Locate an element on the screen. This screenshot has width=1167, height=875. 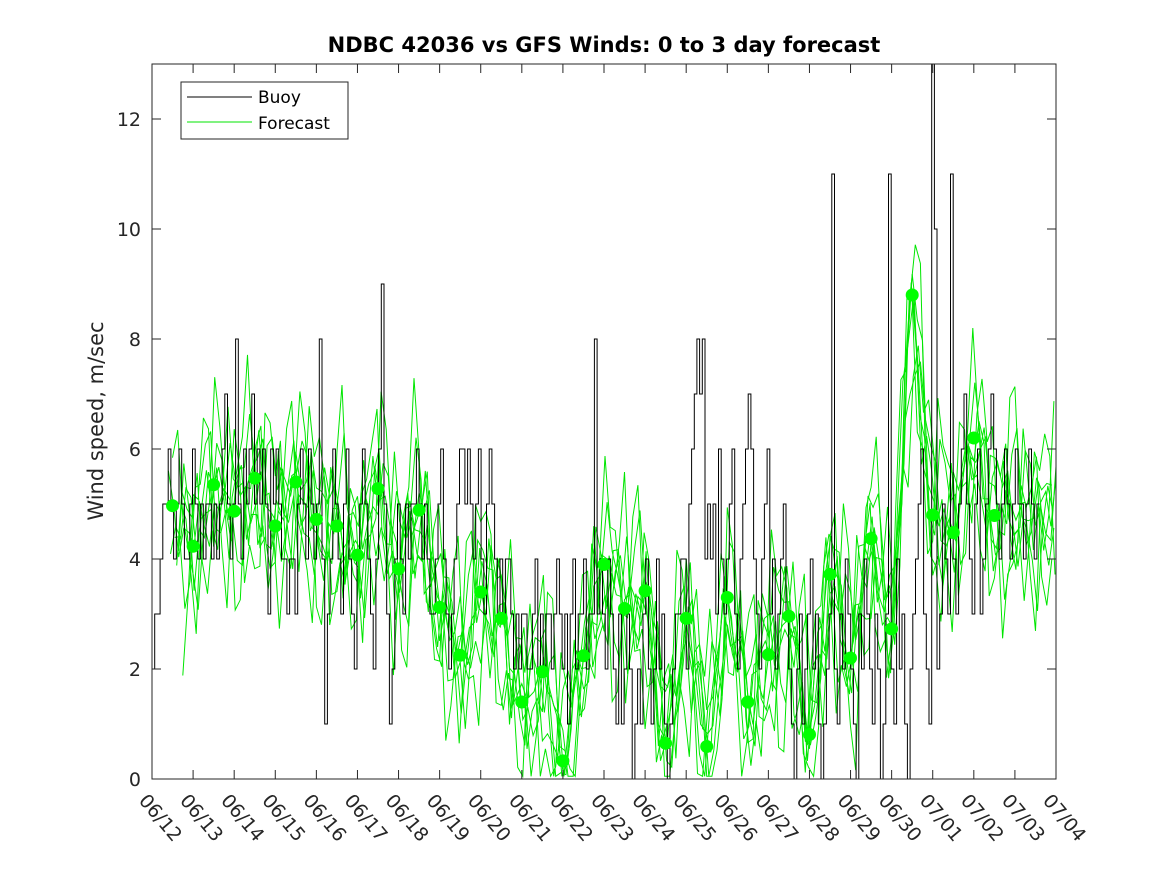
legend-forecast-label: Forecast is located at coordinates (294, 124).